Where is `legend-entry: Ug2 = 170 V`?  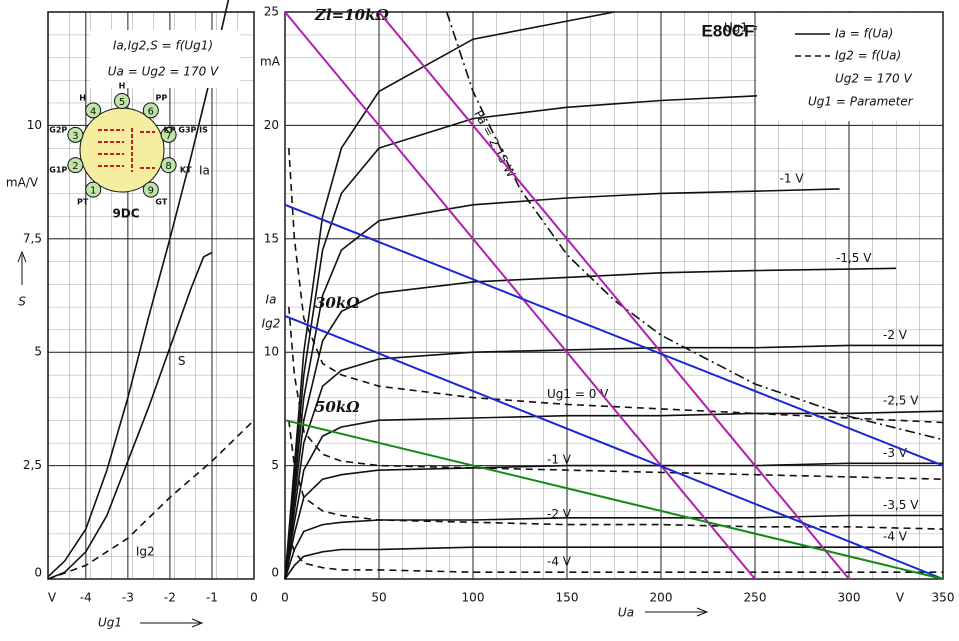
legend-entry: Ug2 = 170 V is located at coordinates (873, 79).